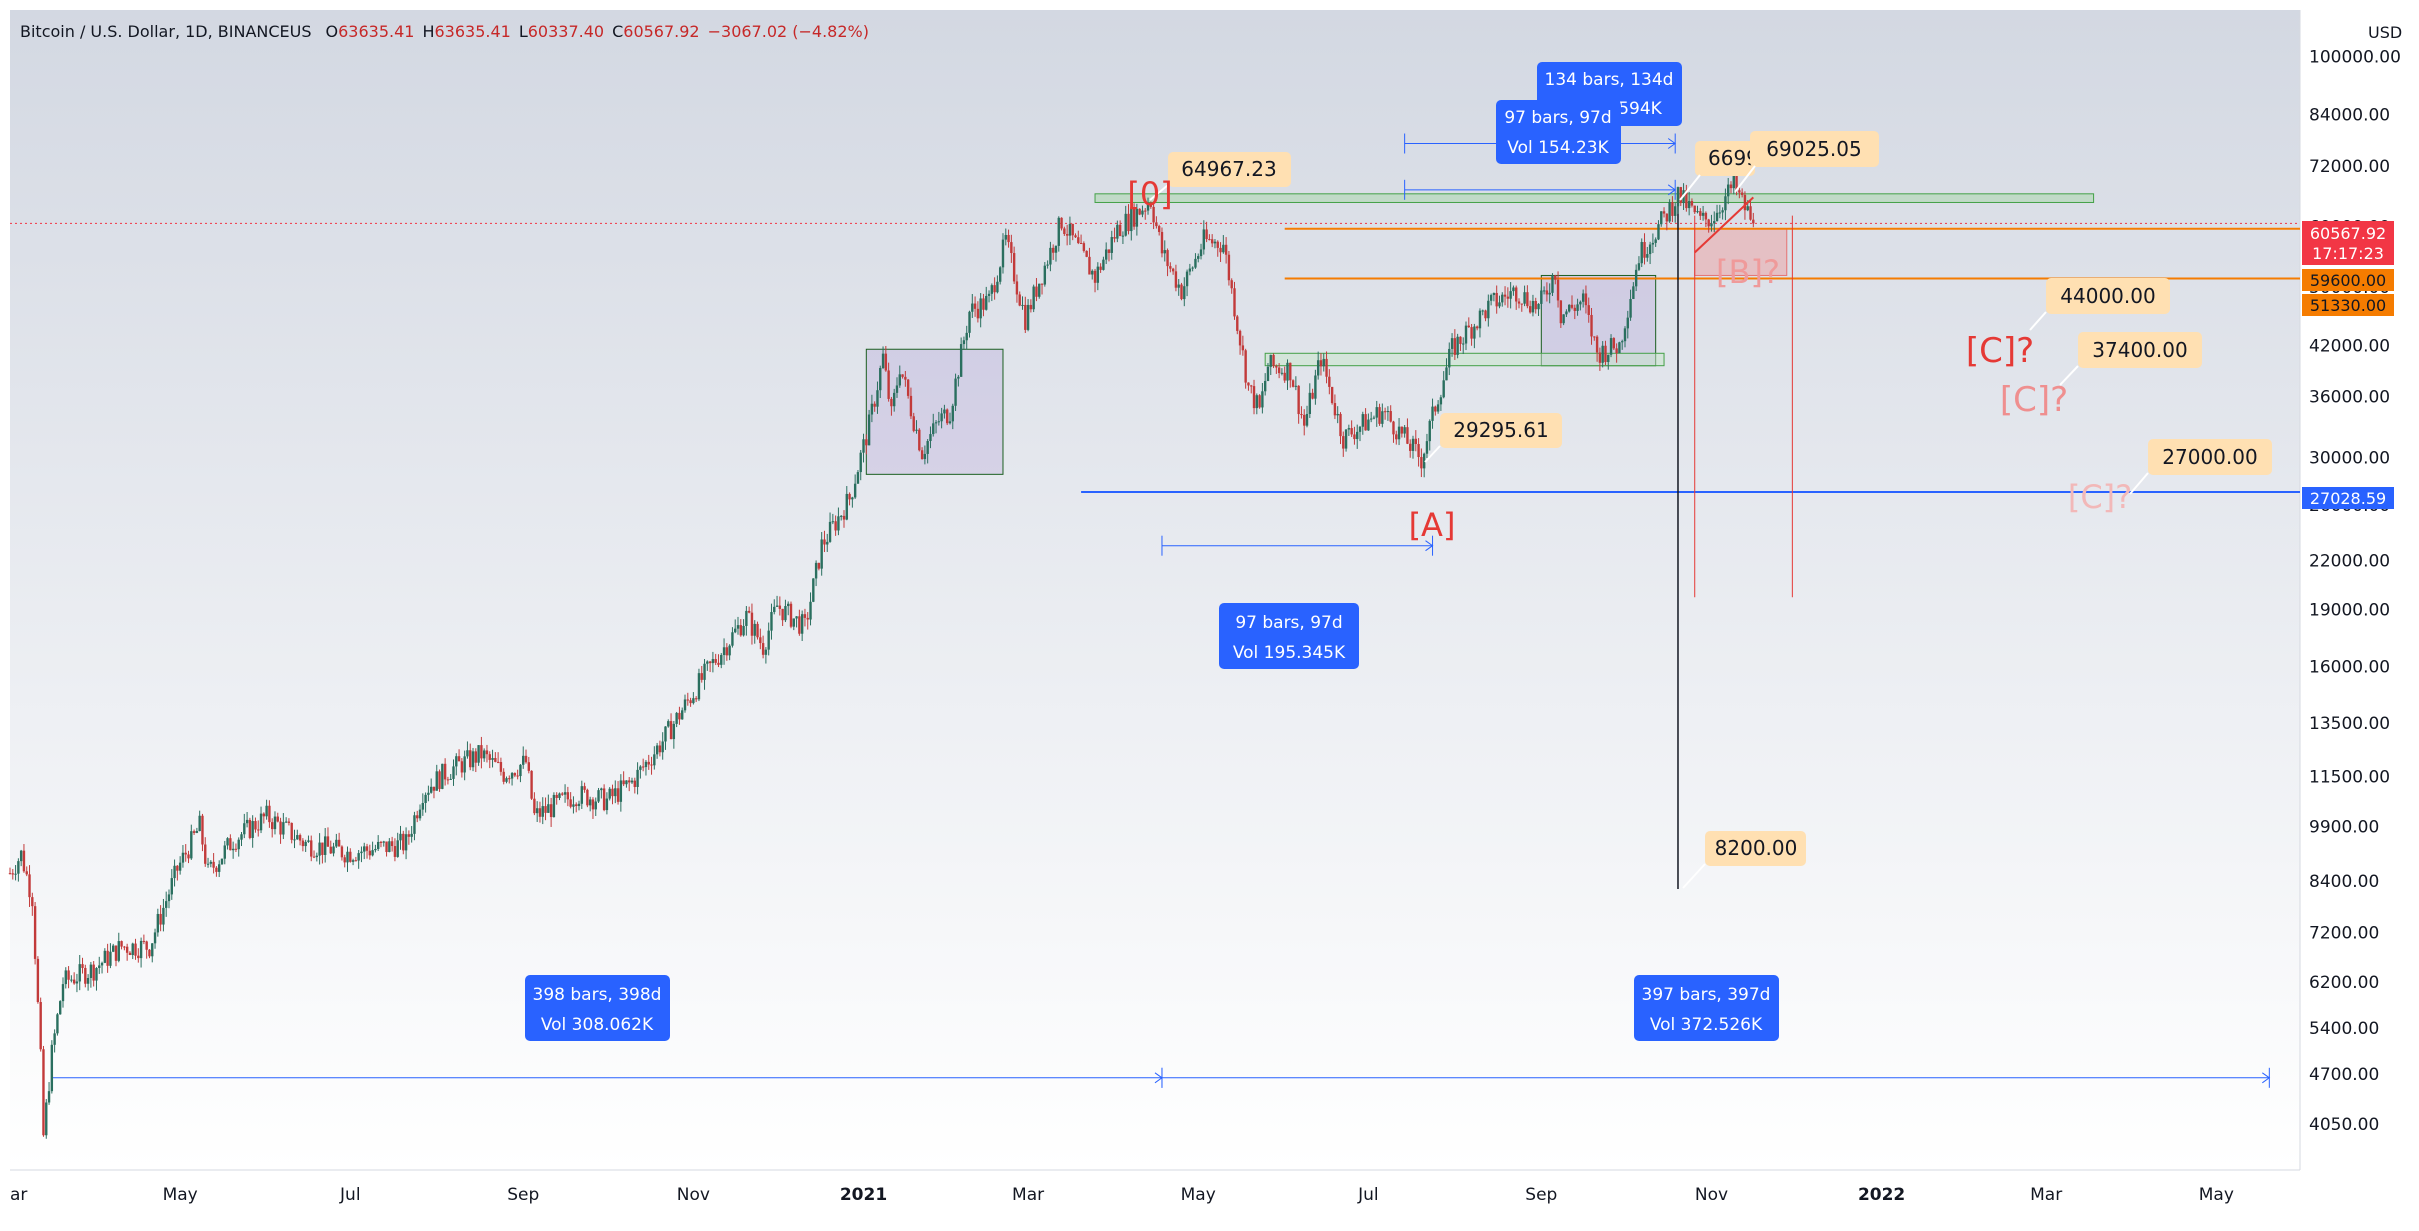 This screenshot has width=2419, height=1231. What do you see at coordinates (1432, 525) in the screenshot?
I see `wave-label-a: [A]` at bounding box center [1432, 525].